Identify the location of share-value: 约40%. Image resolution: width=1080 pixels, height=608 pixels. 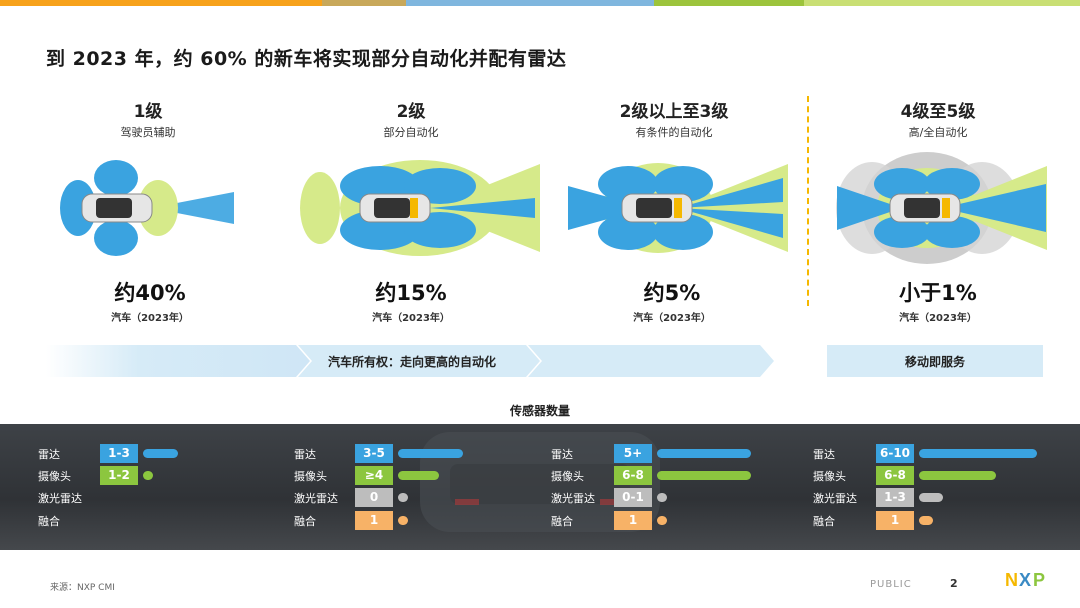
(150, 293).